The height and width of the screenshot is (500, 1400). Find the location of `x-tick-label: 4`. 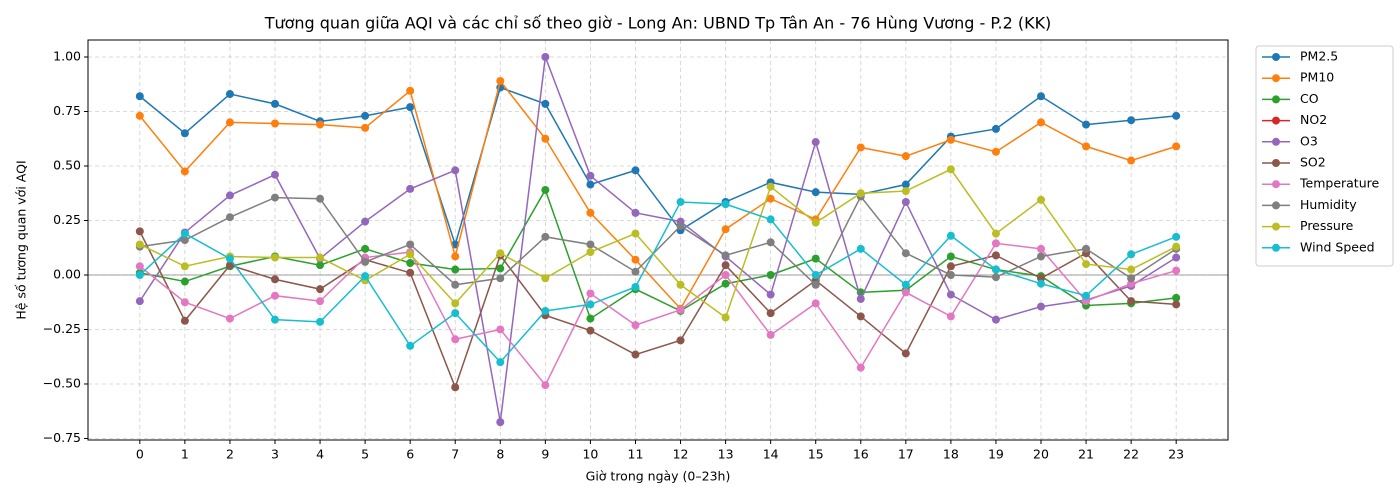

x-tick-label: 4 is located at coordinates (320, 454).